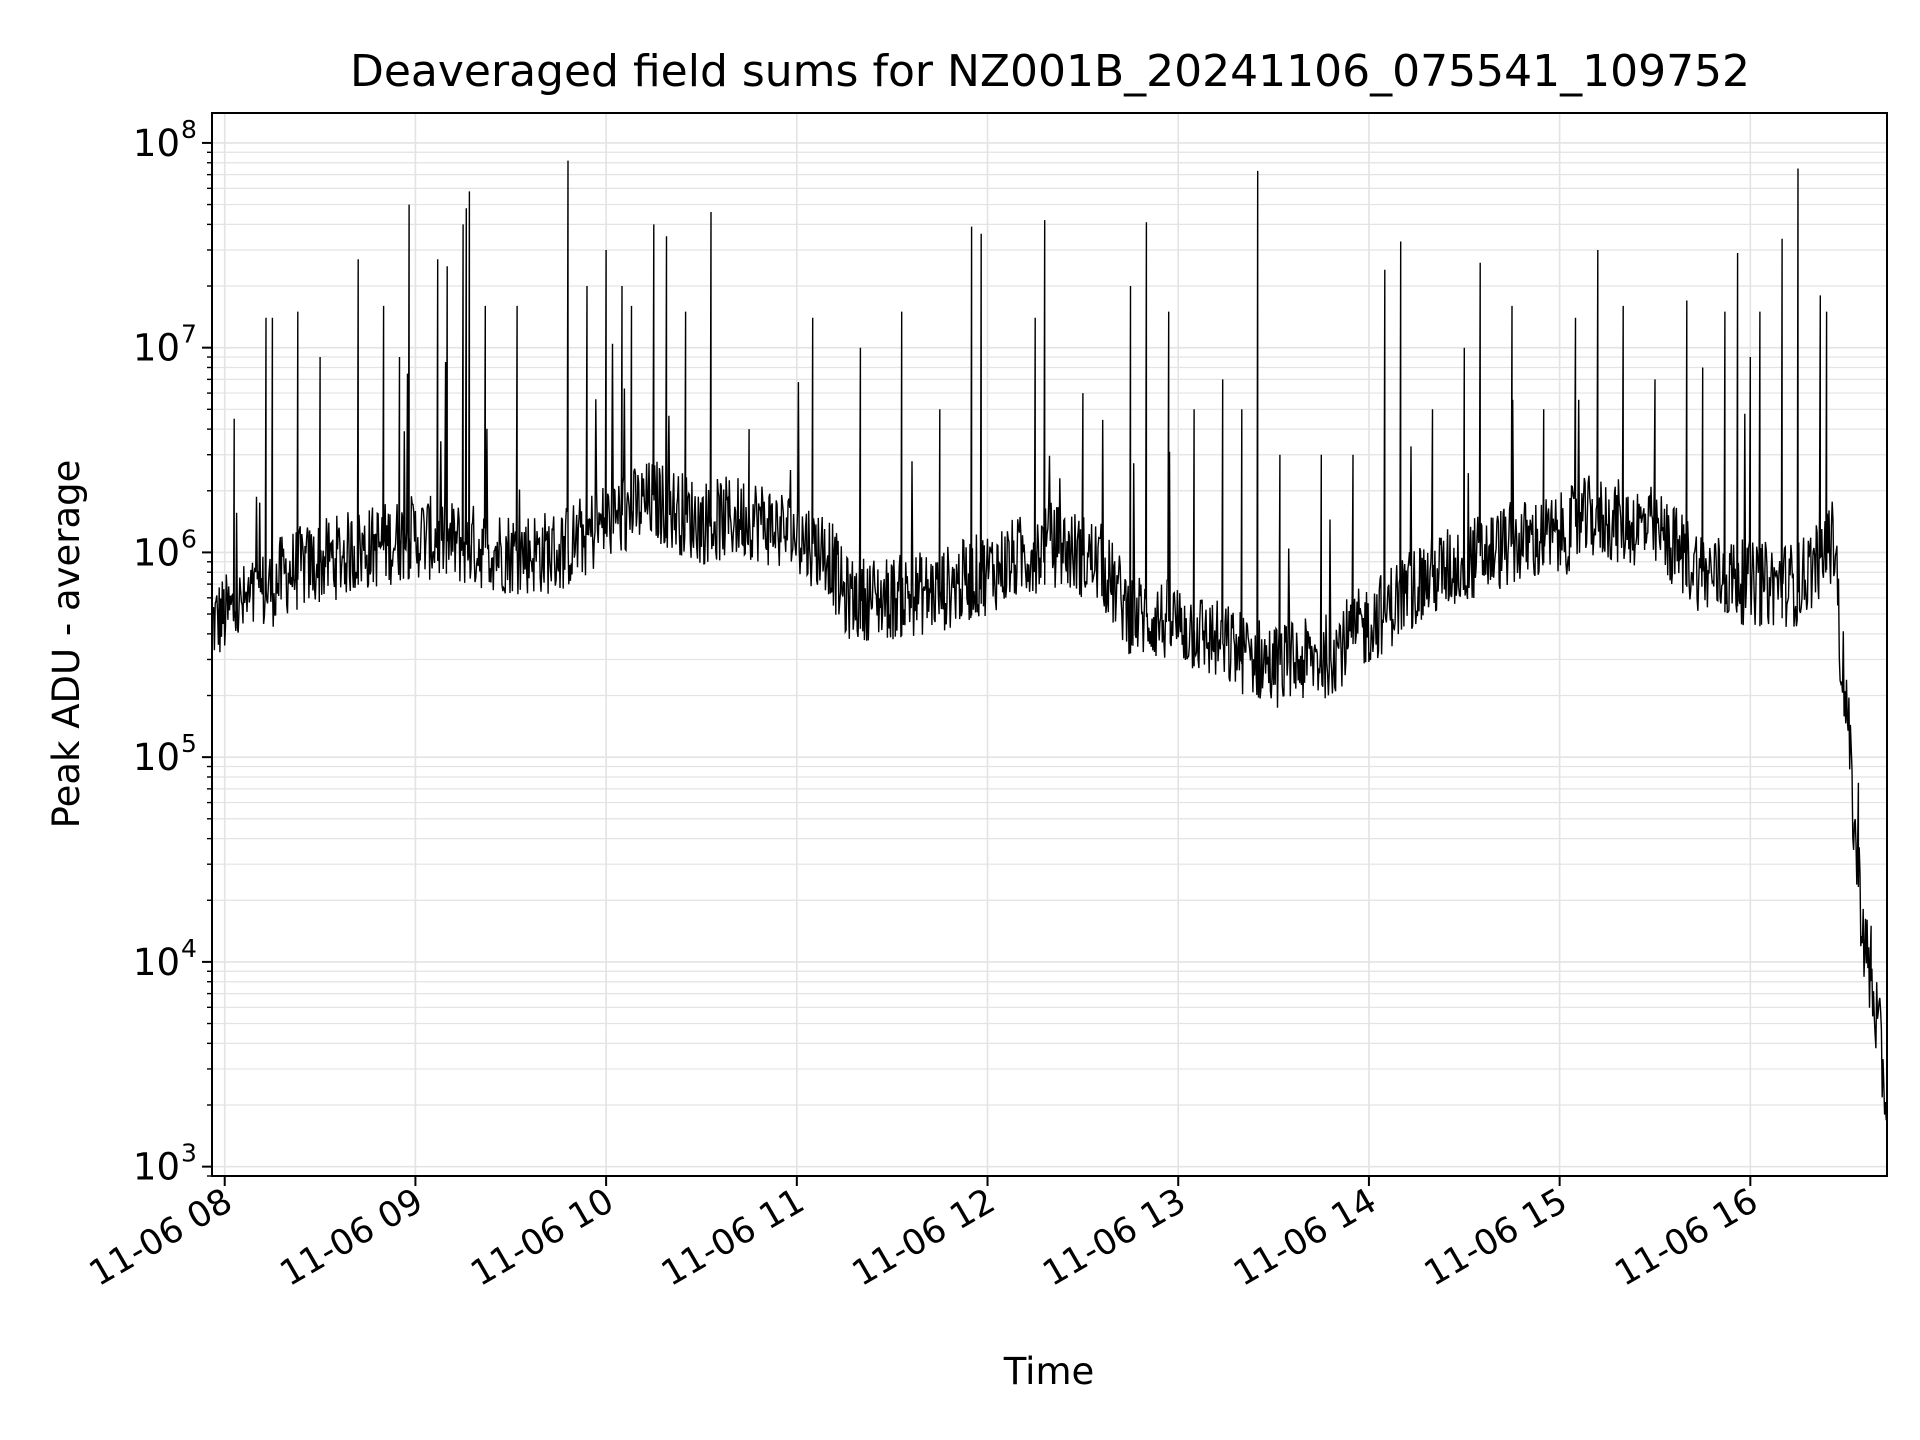 The height and width of the screenshot is (1440, 1920). I want to click on x-axis-label: Time, so click(1049, 1371).